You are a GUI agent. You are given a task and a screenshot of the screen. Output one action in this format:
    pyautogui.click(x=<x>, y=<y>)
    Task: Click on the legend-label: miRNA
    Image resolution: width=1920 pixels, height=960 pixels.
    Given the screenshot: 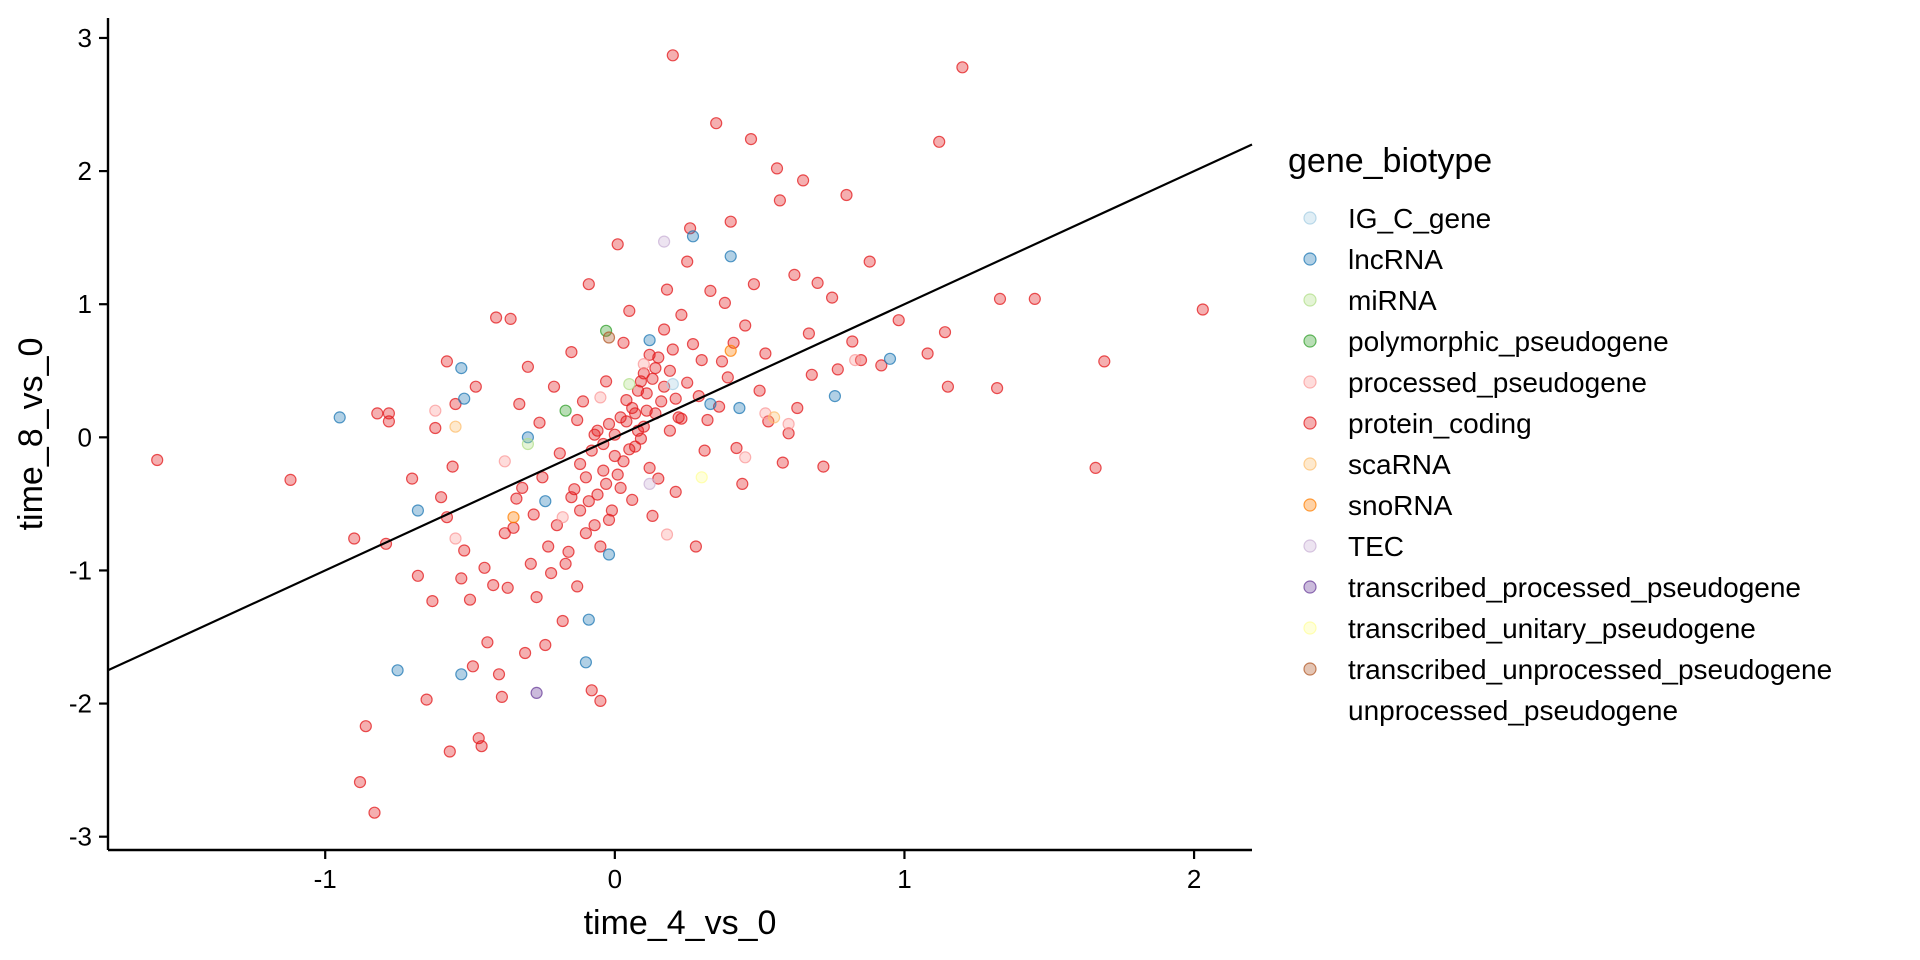 What is the action you would take?
    pyautogui.click(x=1392, y=300)
    